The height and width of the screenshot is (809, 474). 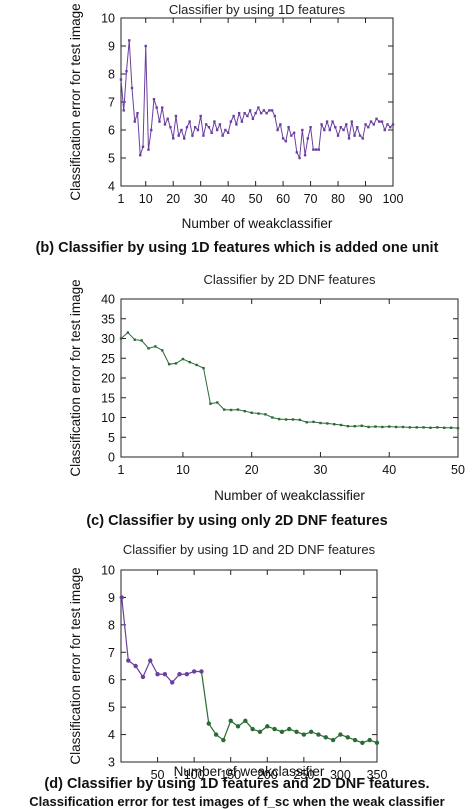 I want to click on y-tick-label: 15, so click(x=108, y=398).